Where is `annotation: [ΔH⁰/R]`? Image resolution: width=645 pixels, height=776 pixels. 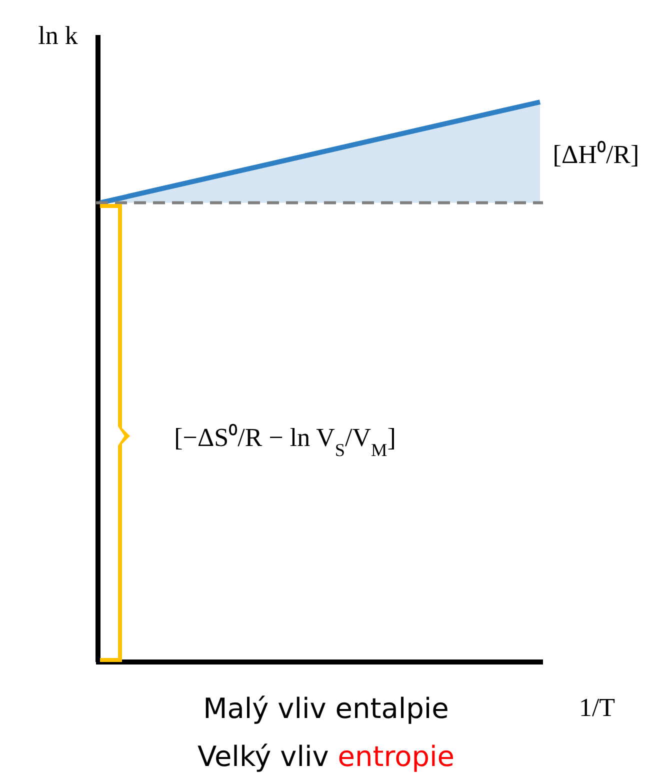
annotation: [ΔH⁰/R] is located at coordinates (596, 154).